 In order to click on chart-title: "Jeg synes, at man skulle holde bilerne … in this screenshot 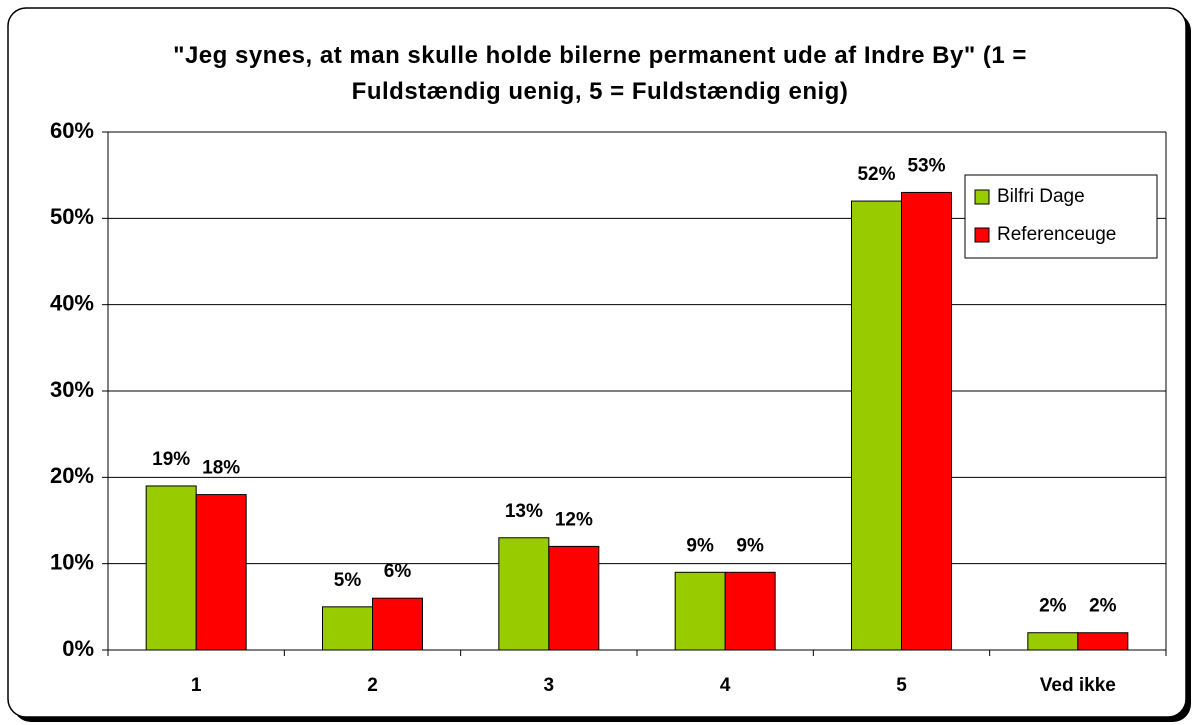, I will do `click(600, 73)`.